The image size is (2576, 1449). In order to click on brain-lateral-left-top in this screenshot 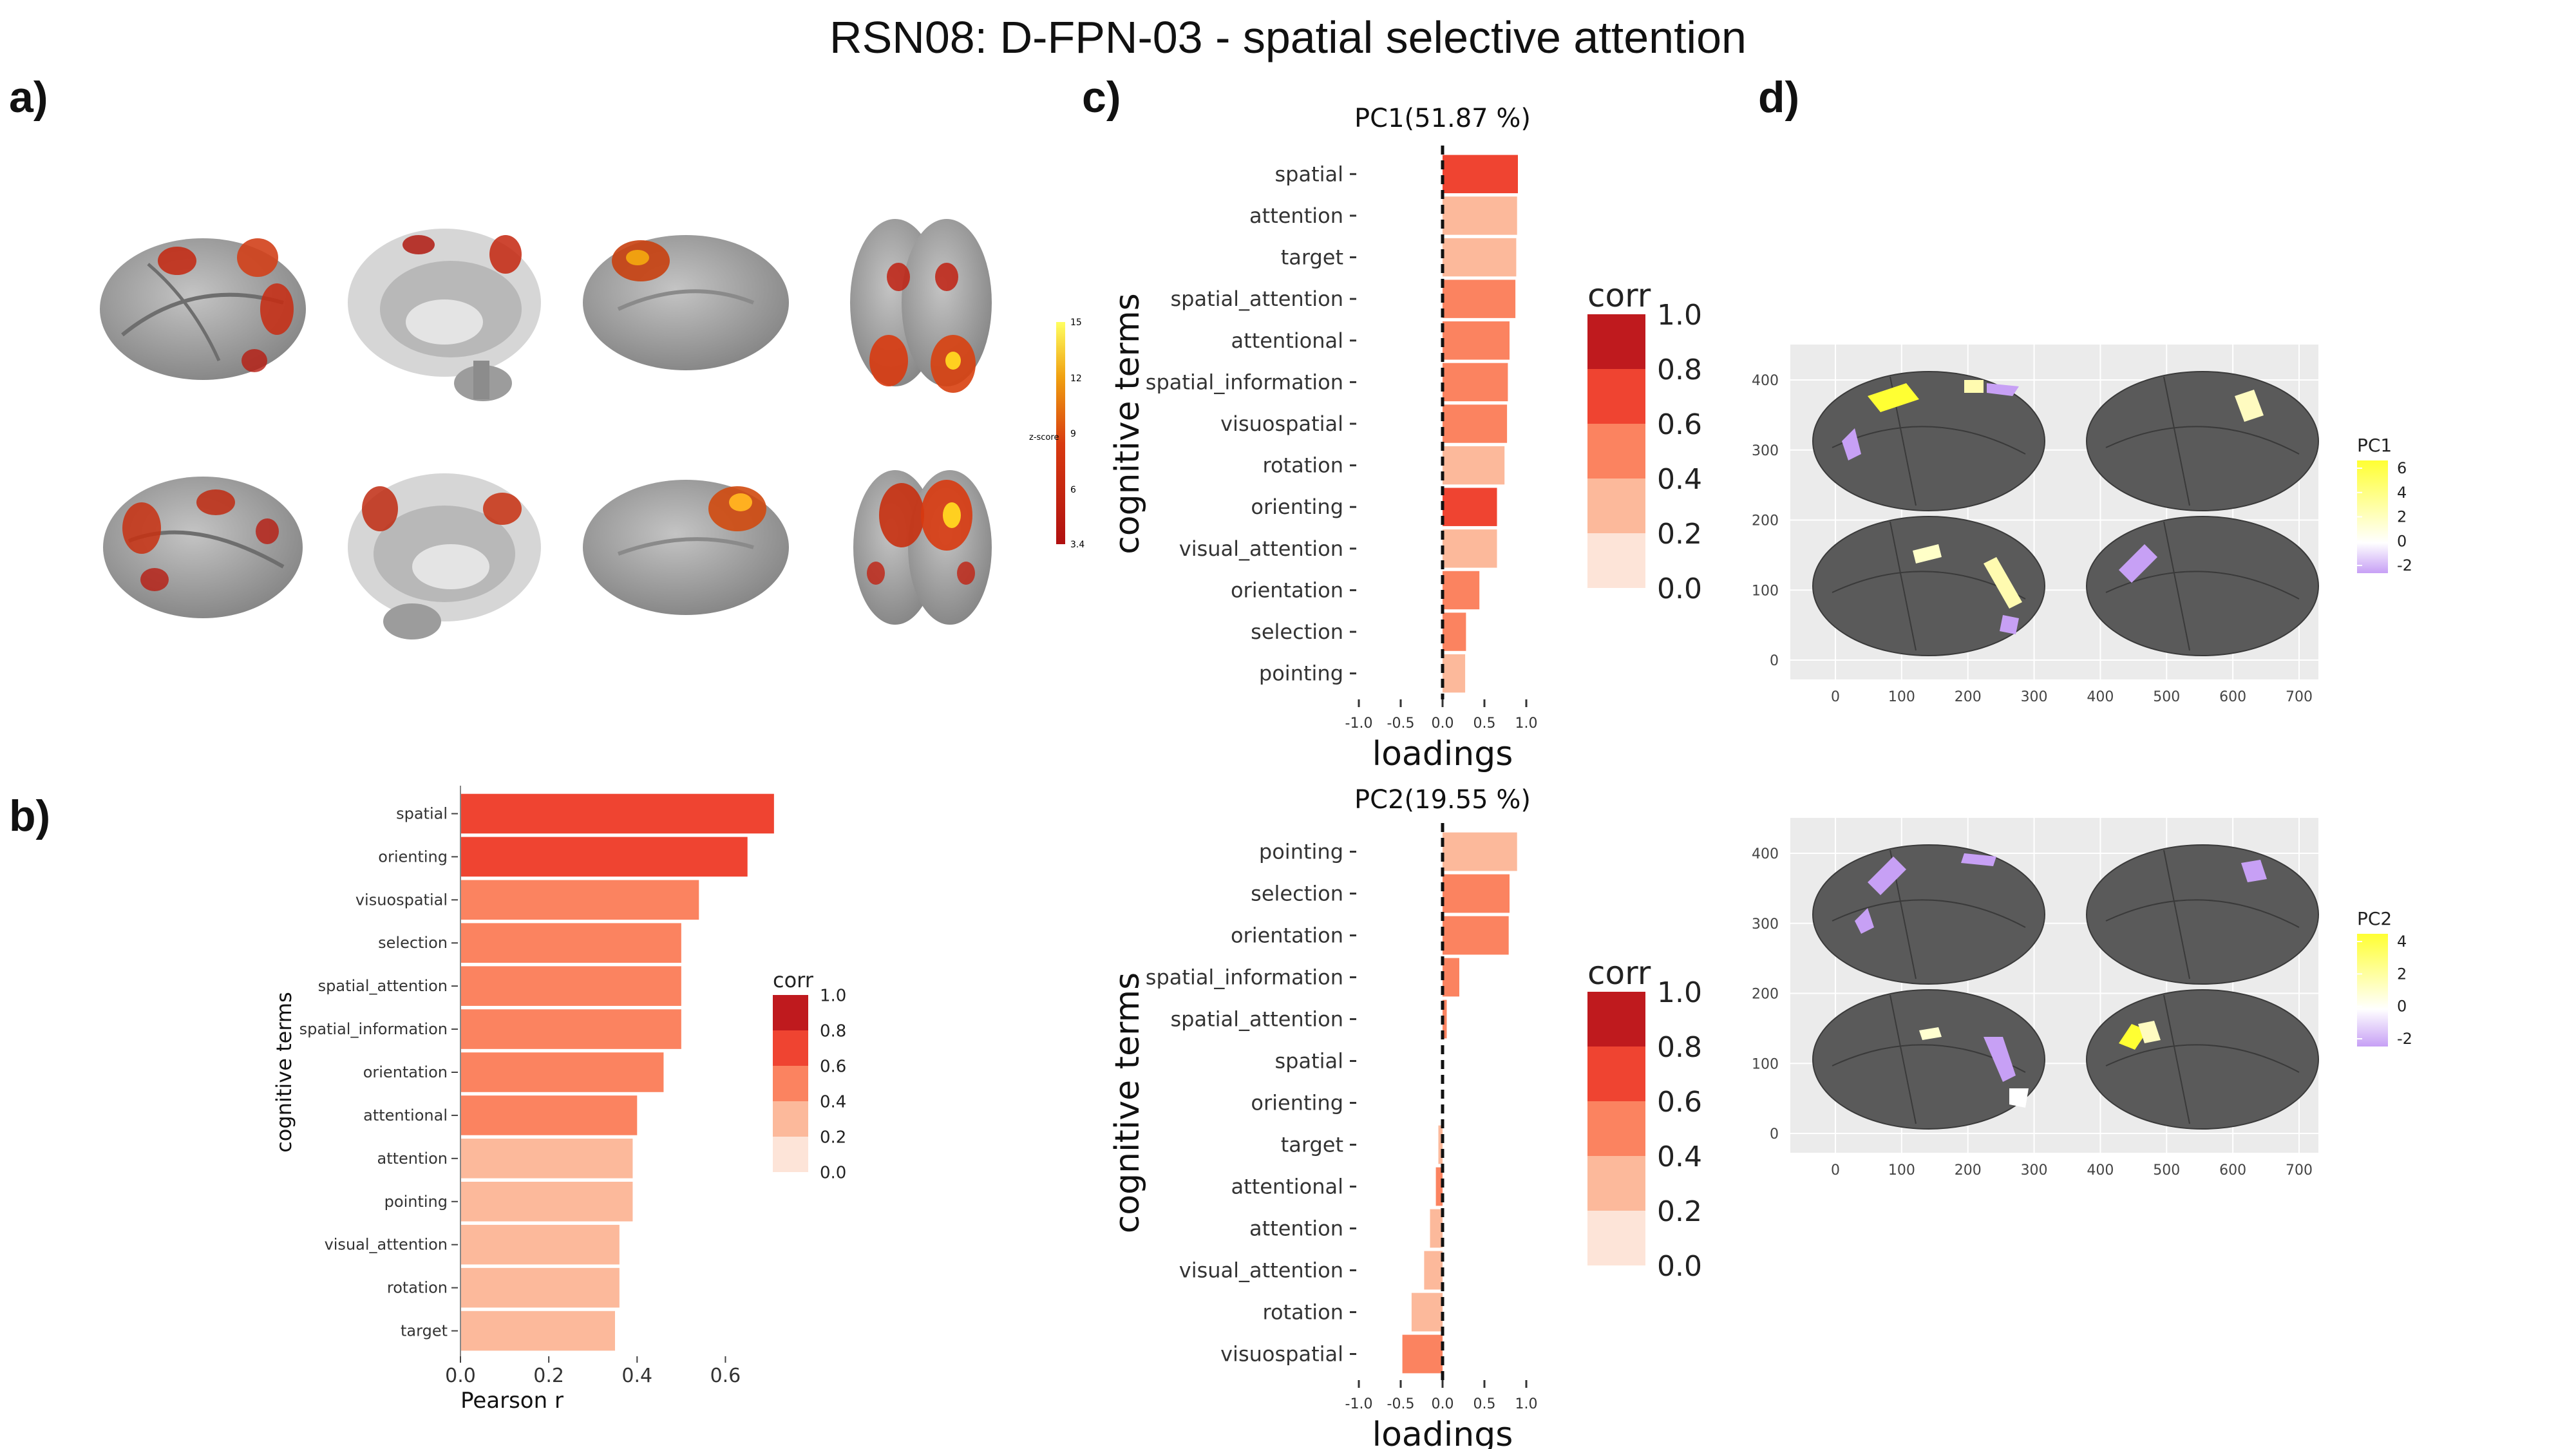, I will do `click(203, 309)`.